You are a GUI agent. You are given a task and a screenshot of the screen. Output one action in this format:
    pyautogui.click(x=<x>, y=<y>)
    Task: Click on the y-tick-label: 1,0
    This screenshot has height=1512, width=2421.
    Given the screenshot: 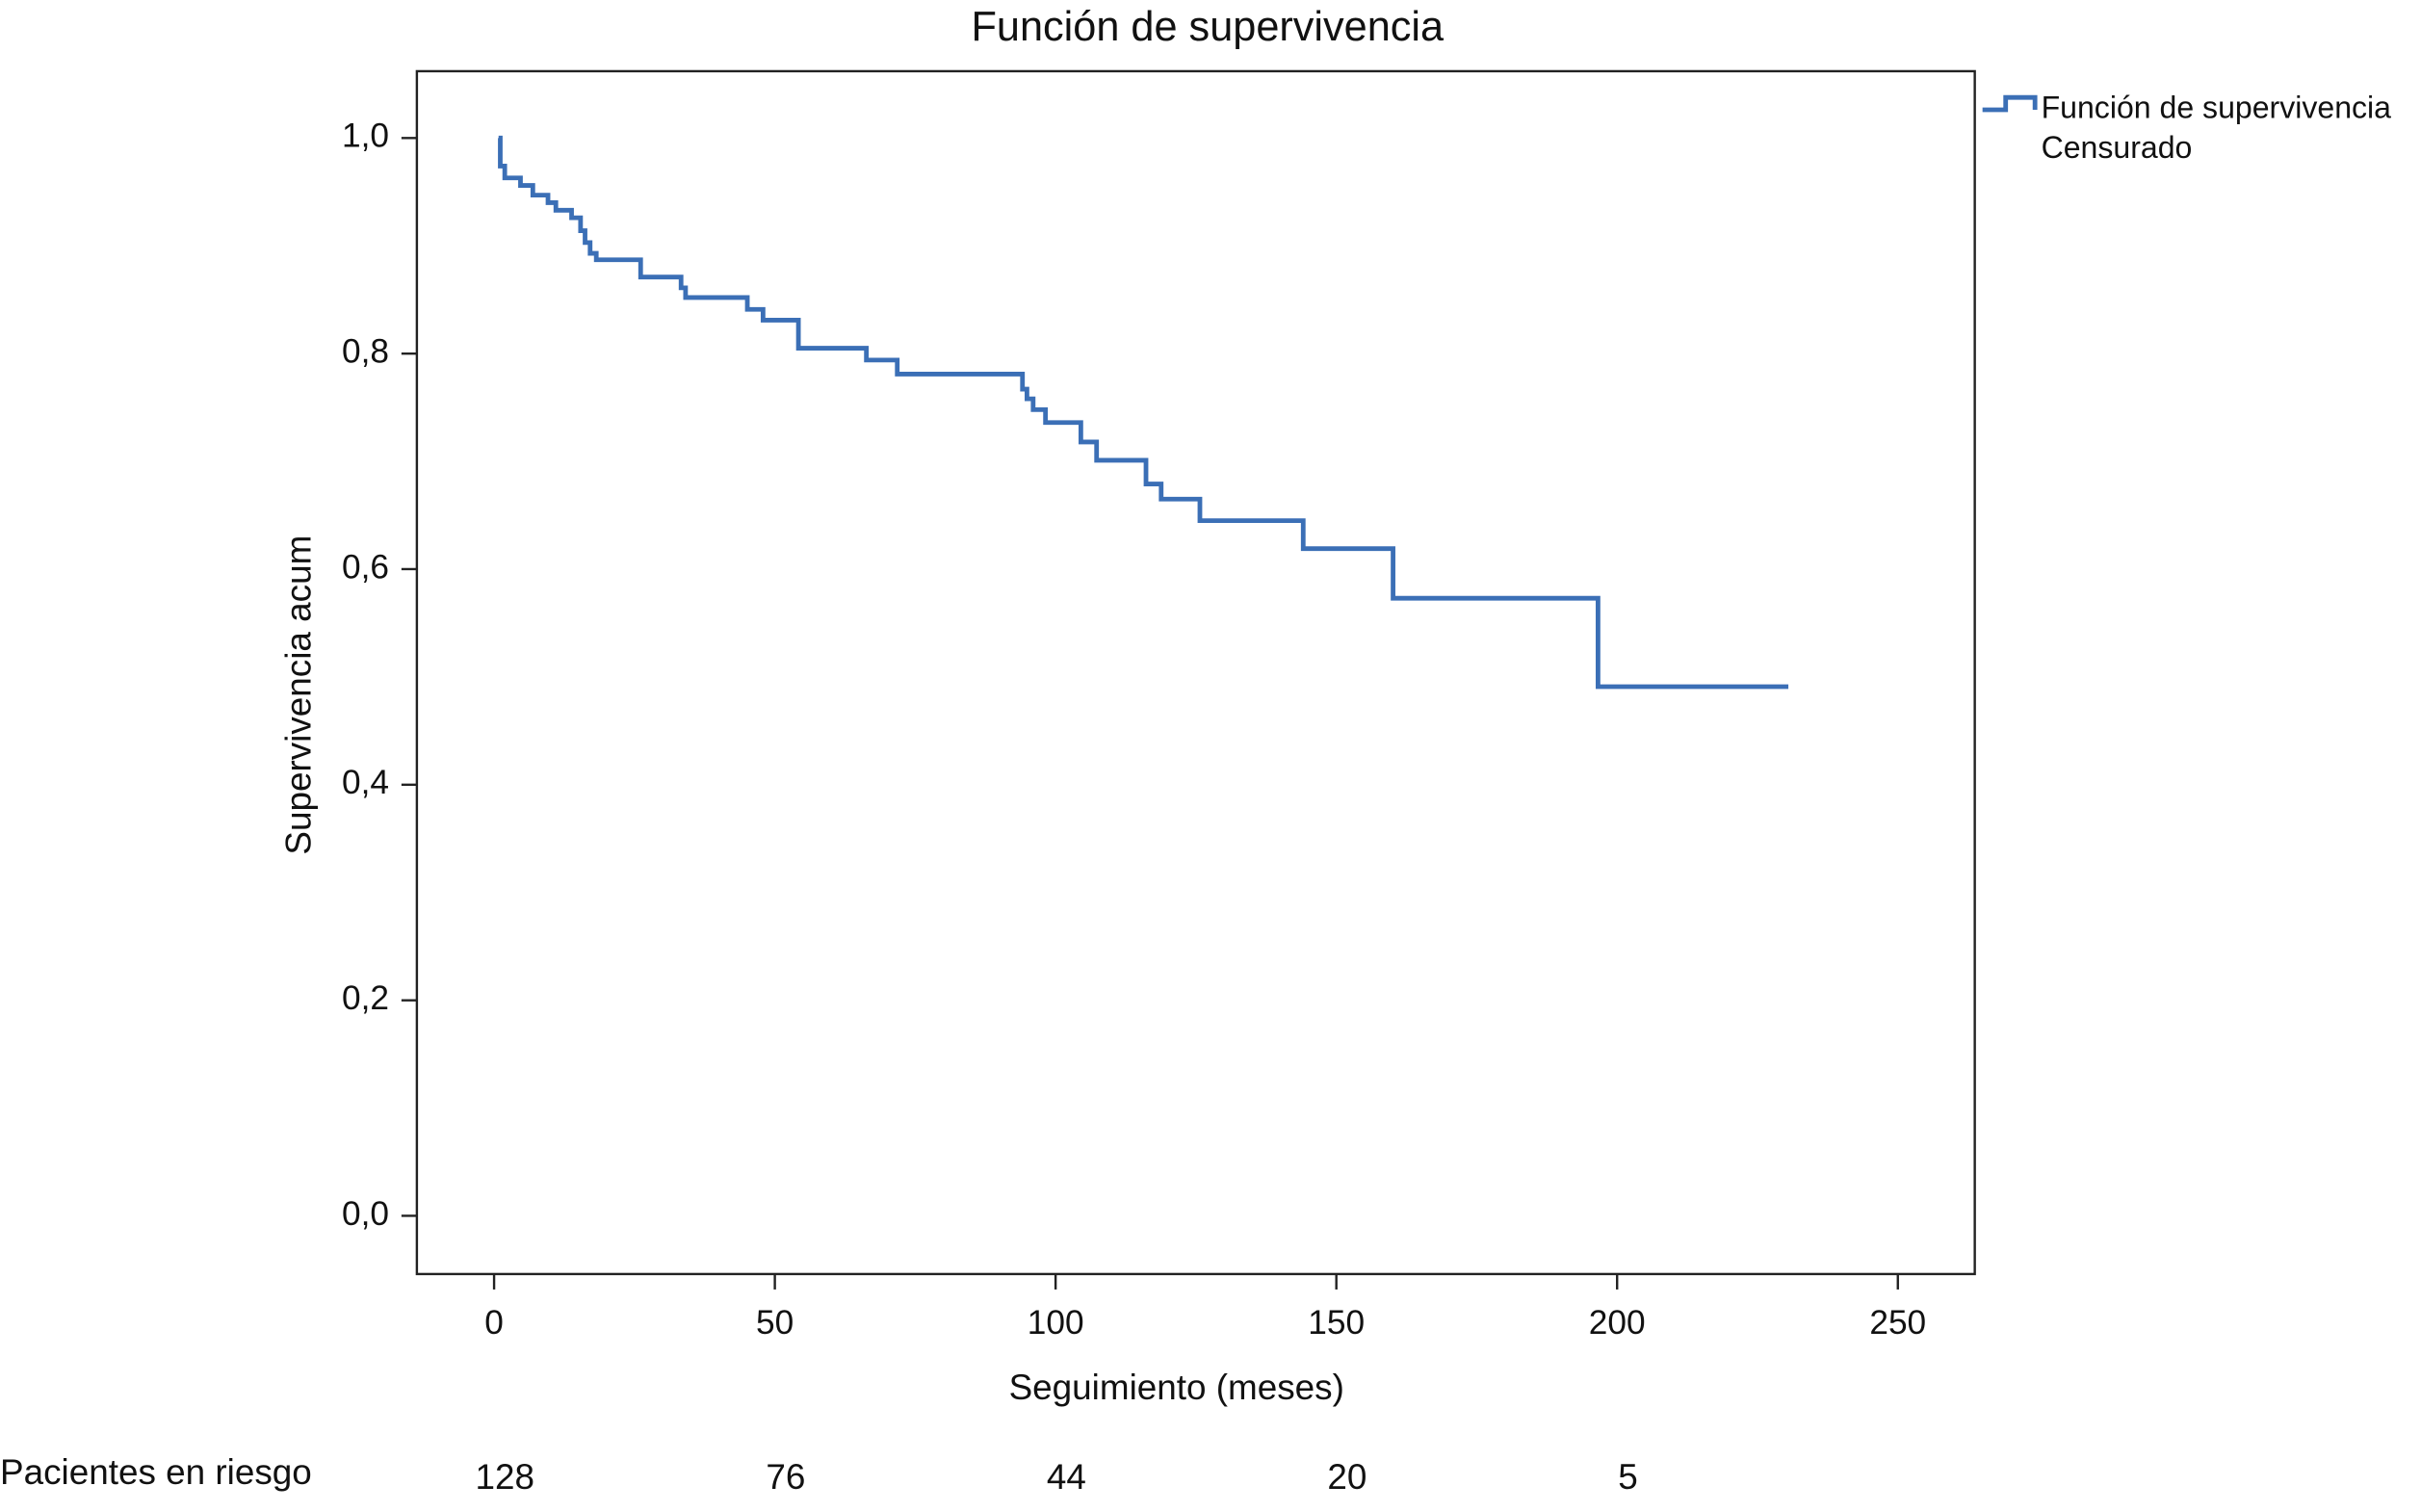 What is the action you would take?
    pyautogui.click(x=365, y=136)
    